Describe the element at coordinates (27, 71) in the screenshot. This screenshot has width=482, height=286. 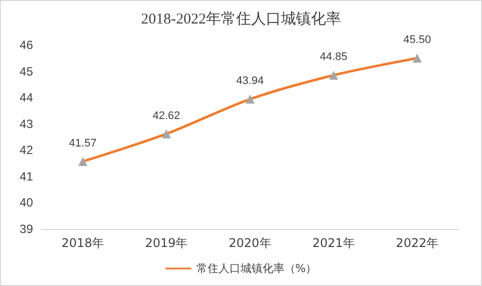
I see `y-tick-label: 45` at that location.